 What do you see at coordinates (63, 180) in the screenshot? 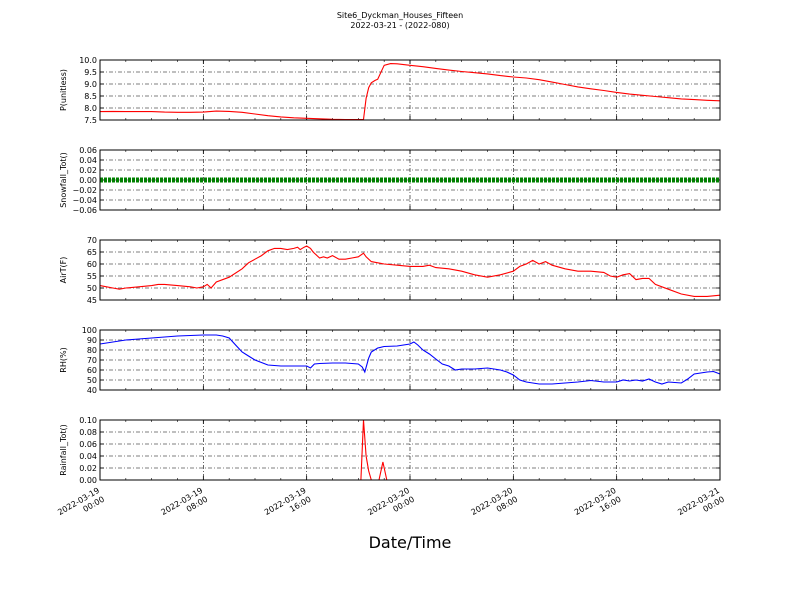
I see `y-axis-label-snow: Snowfall_Tot()` at bounding box center [63, 180].